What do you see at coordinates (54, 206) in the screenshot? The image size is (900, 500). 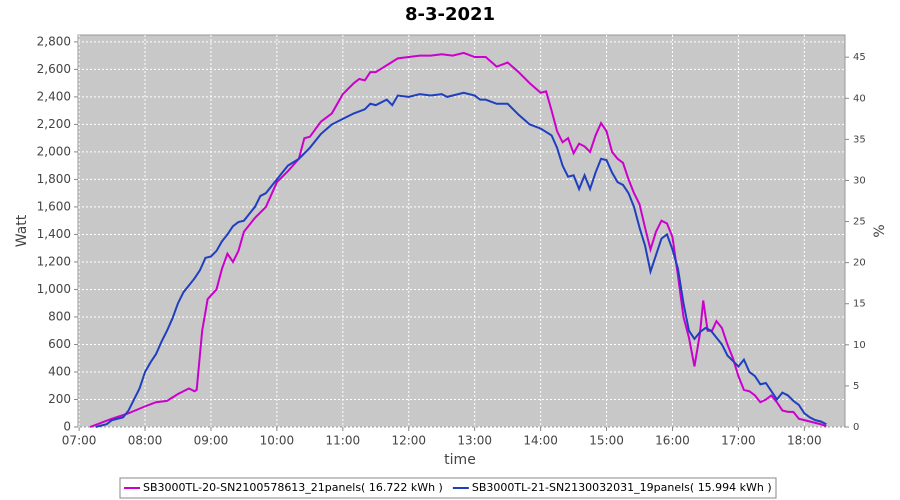 I see `y-tick-label: 1,600` at bounding box center [54, 206].